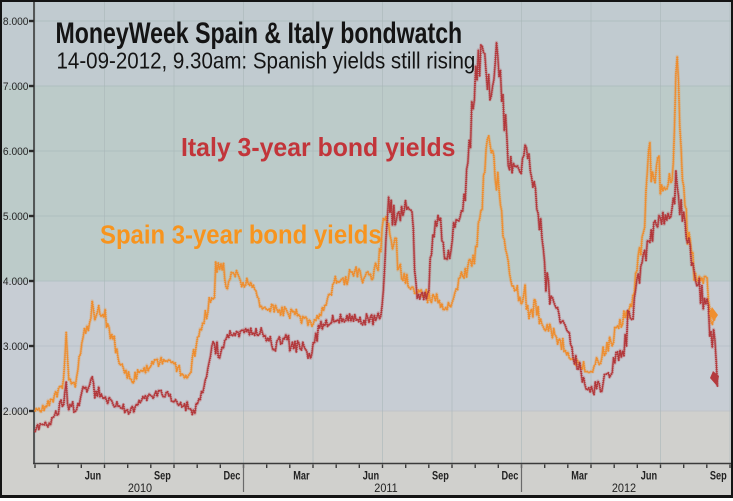  What do you see at coordinates (16, 412) in the screenshot?
I see `svg-text: 2.000` at bounding box center [16, 412].